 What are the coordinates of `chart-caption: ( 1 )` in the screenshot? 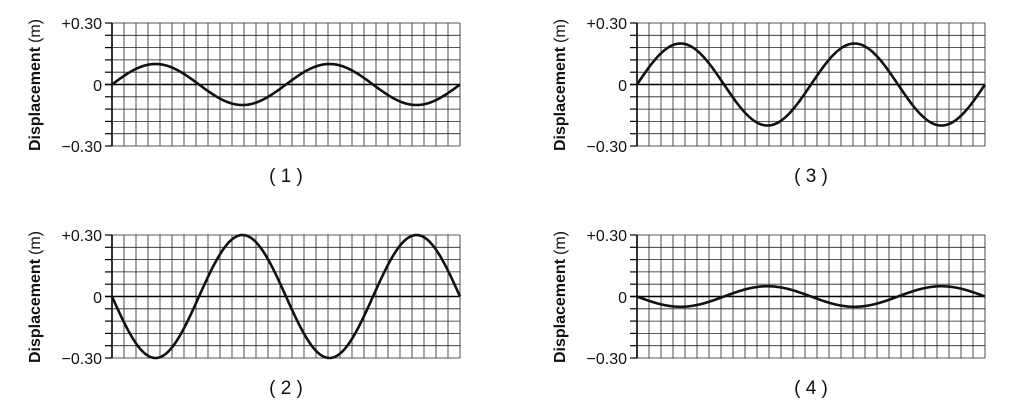 It's located at (286, 176).